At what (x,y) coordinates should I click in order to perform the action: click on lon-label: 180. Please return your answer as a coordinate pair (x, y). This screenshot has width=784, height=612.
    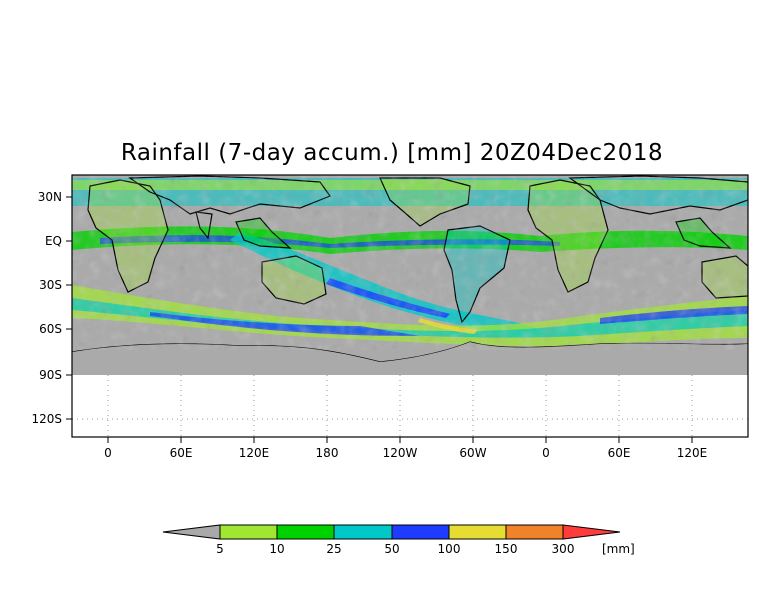
    Looking at the image, I should click on (327, 453).